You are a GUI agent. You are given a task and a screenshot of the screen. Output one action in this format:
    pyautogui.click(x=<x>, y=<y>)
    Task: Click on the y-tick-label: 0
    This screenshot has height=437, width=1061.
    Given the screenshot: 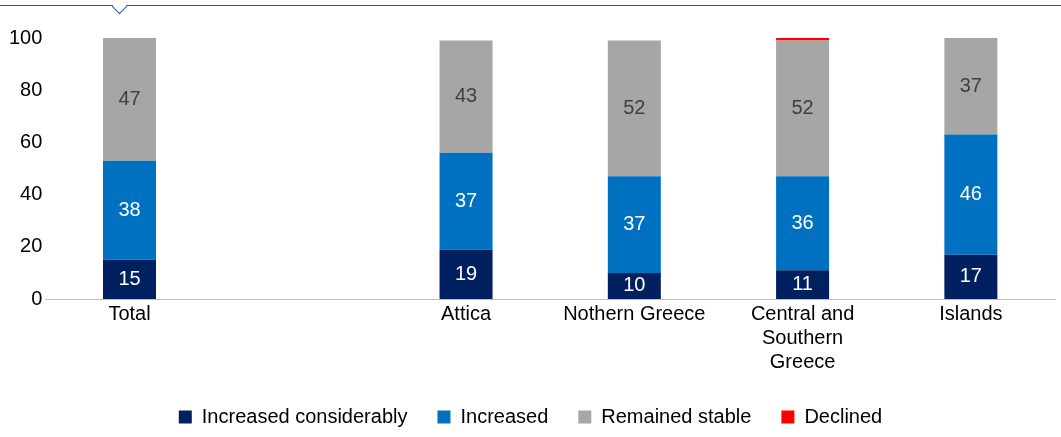 What is the action you would take?
    pyautogui.click(x=37, y=297)
    